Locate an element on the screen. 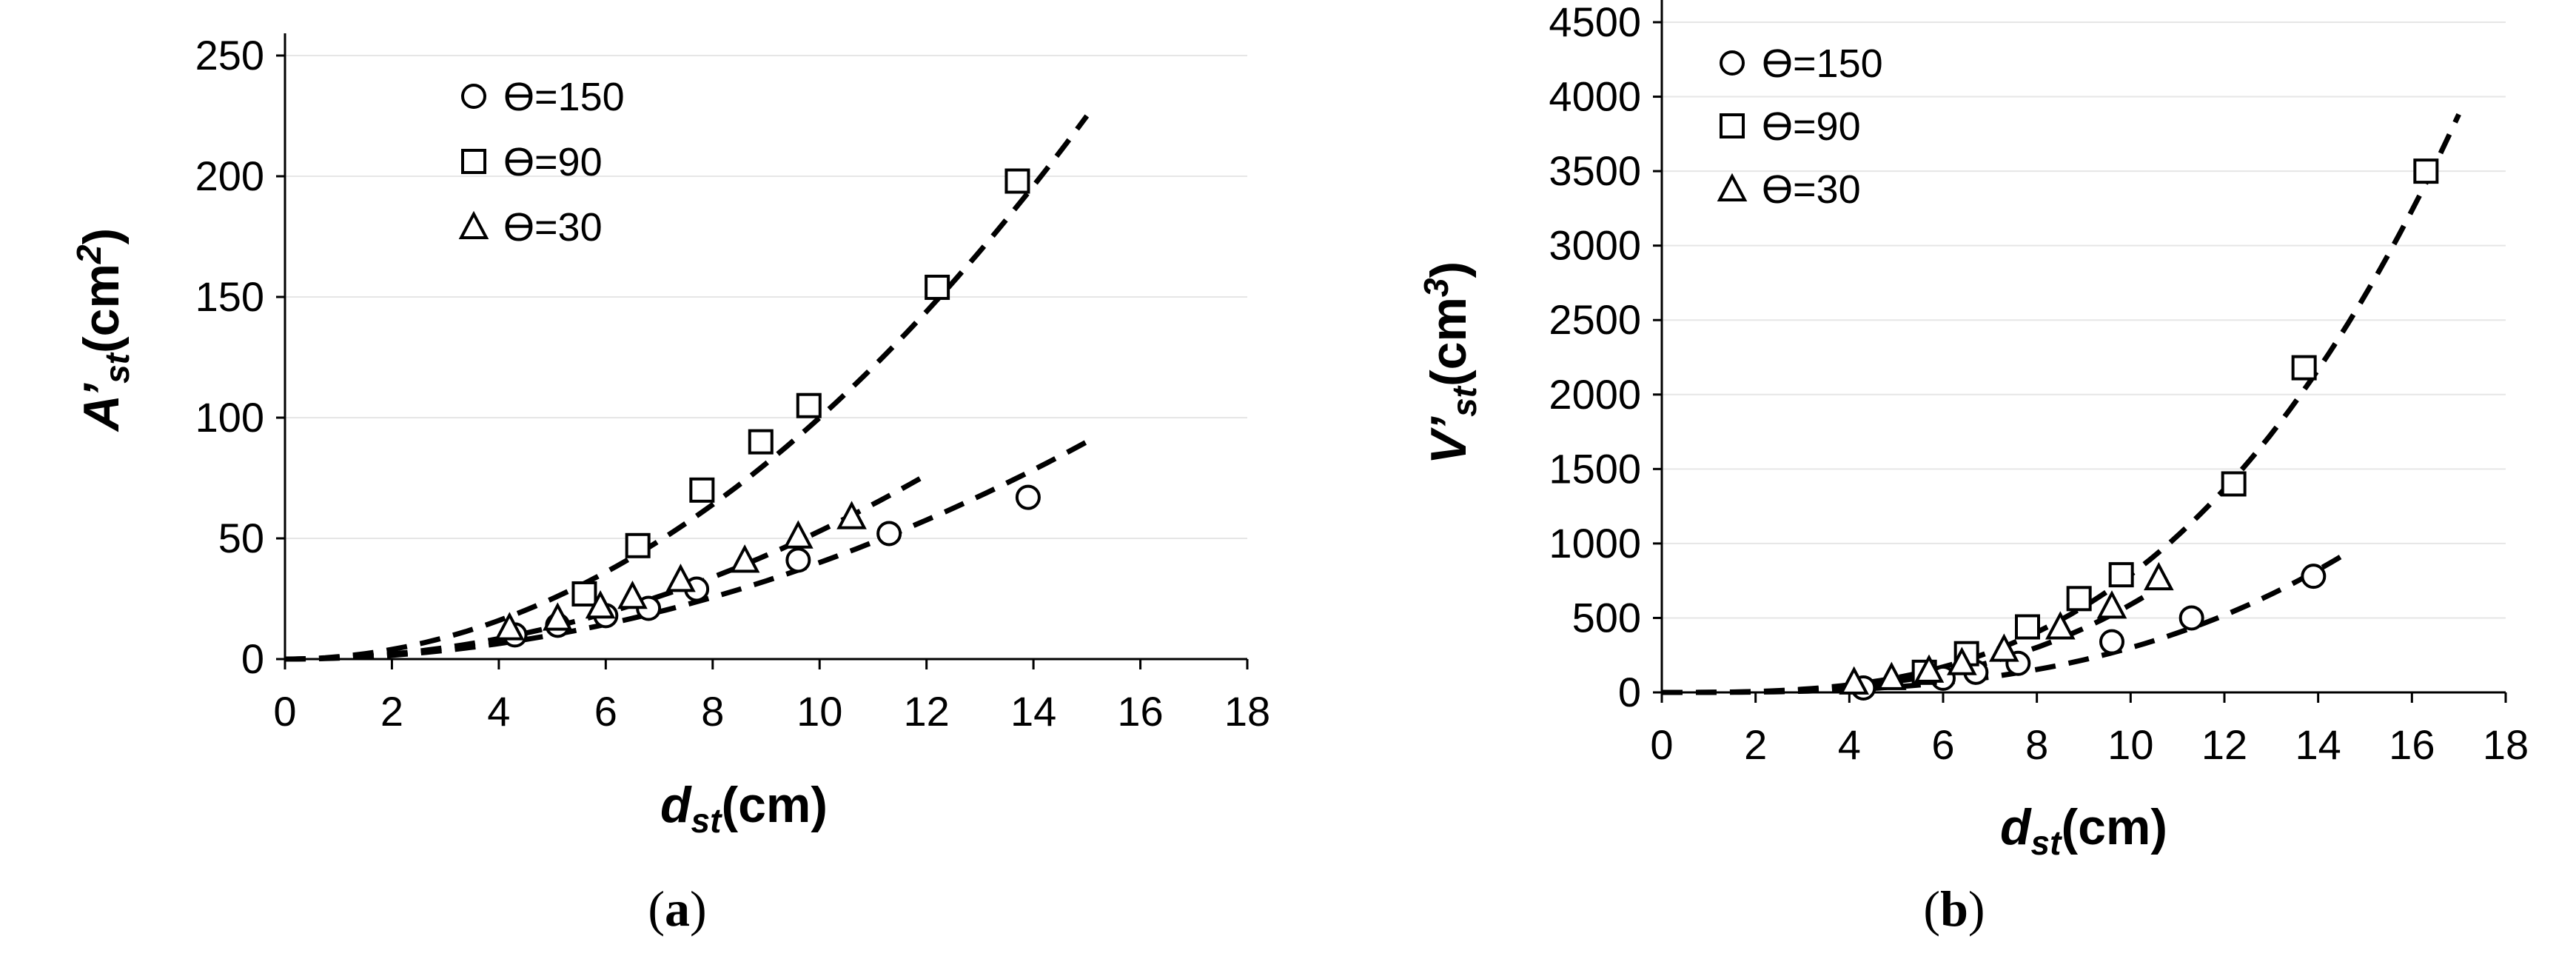 This screenshot has height=959, width=2576. y-tick-label: 4000 is located at coordinates (1595, 96).